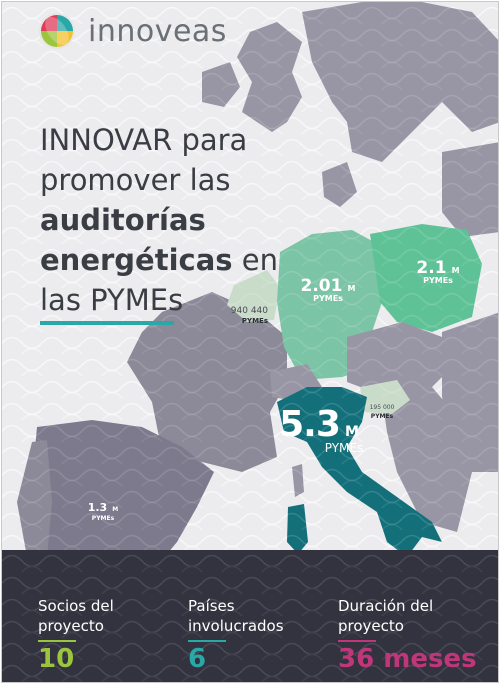  I want to click on spain-unit: M, so click(115, 509).